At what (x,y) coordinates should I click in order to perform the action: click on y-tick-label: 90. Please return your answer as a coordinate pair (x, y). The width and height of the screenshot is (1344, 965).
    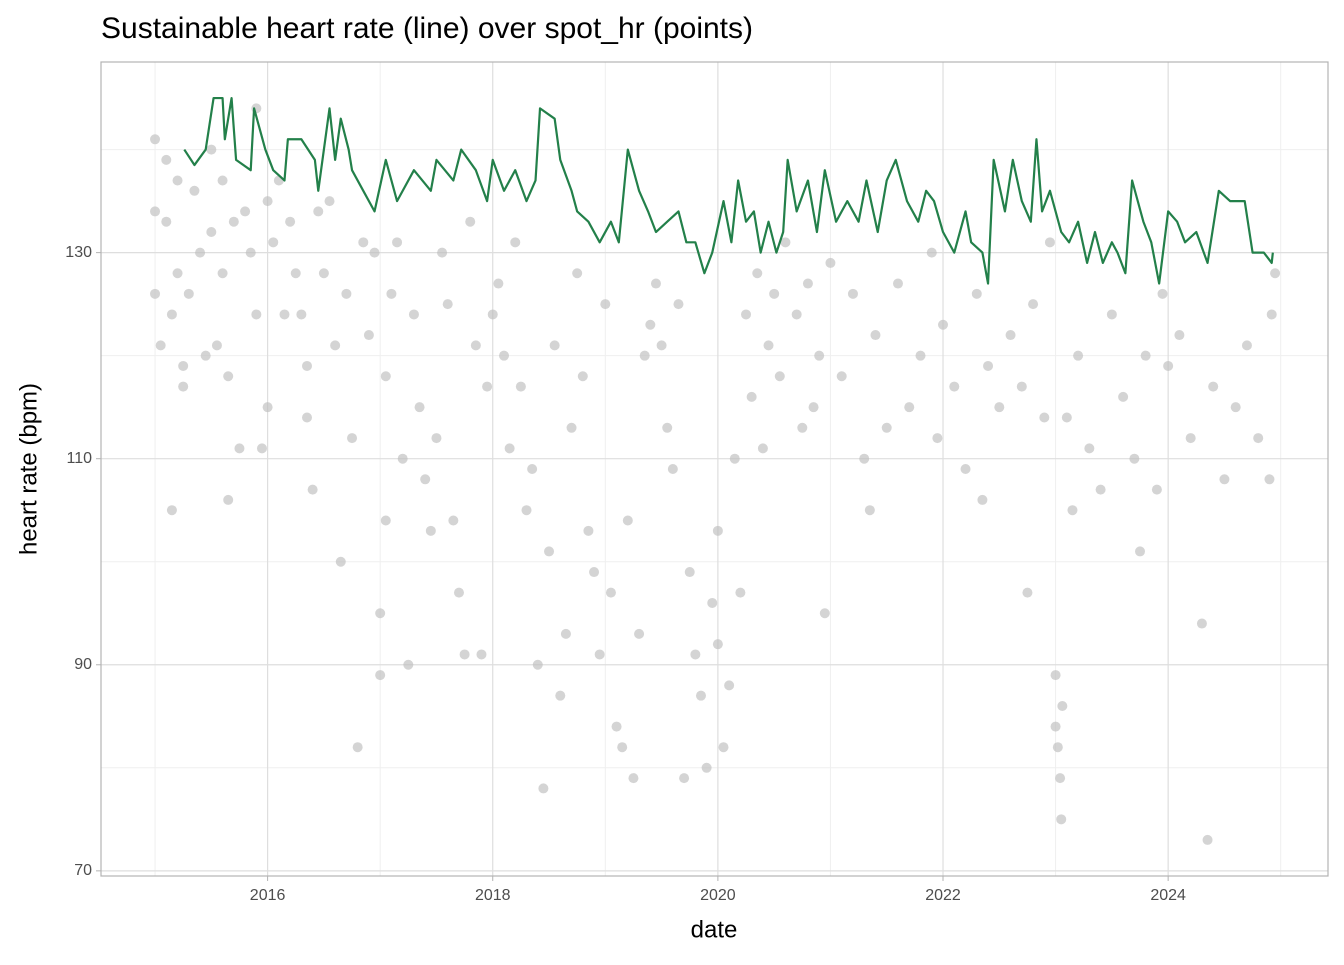
    Looking at the image, I should click on (83, 664).